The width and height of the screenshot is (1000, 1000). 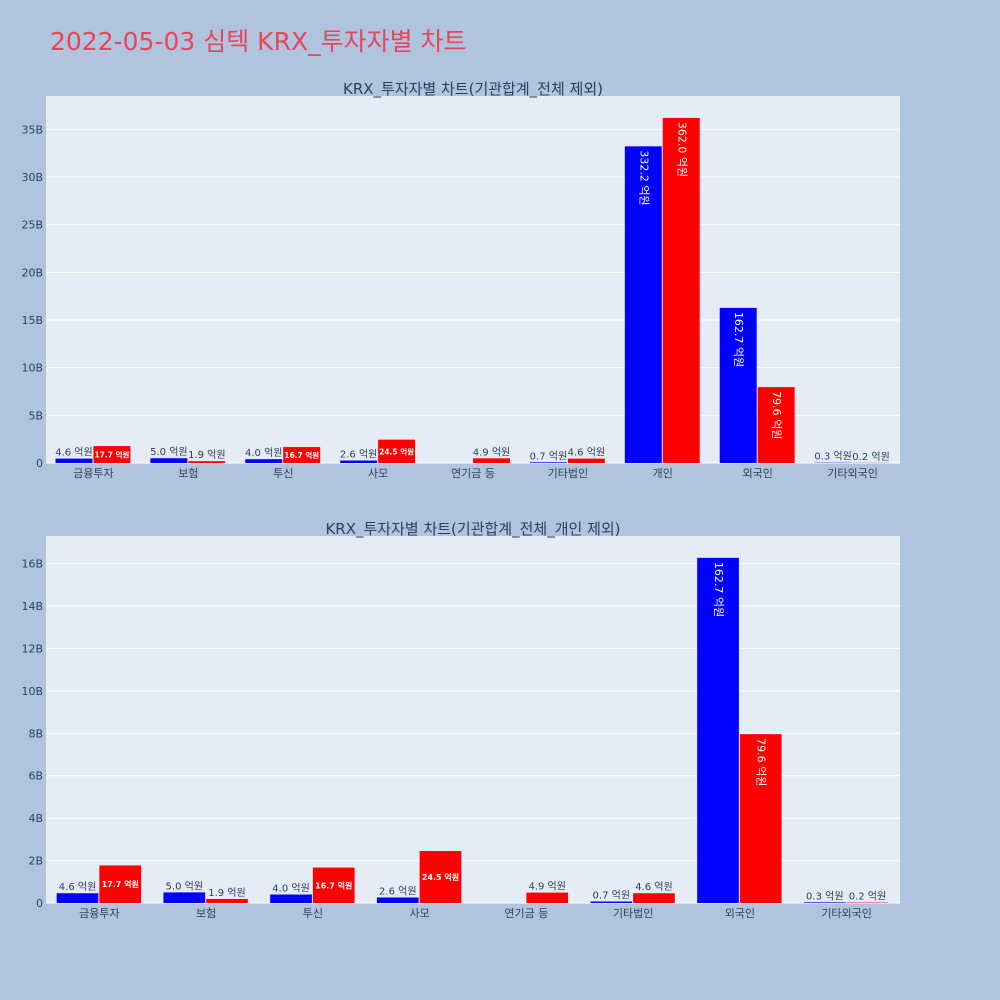 What do you see at coordinates (643, 177) in the screenshot?
I see `data-label: 332.2 억원` at bounding box center [643, 177].